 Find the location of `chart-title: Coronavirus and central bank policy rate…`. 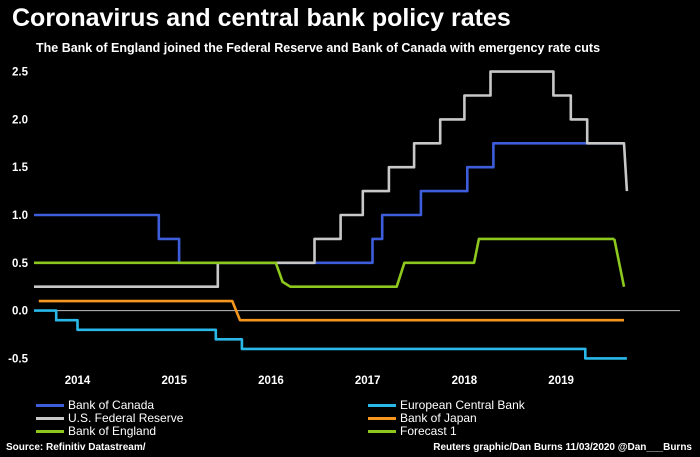

chart-title: Coronavirus and central bank policy rate… is located at coordinates (261, 18).